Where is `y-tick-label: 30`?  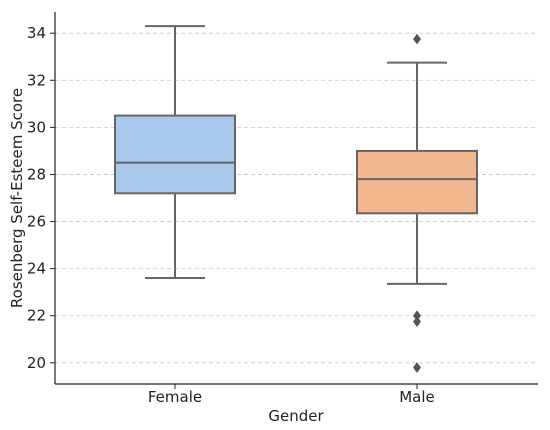 y-tick-label: 30 is located at coordinates (36, 127).